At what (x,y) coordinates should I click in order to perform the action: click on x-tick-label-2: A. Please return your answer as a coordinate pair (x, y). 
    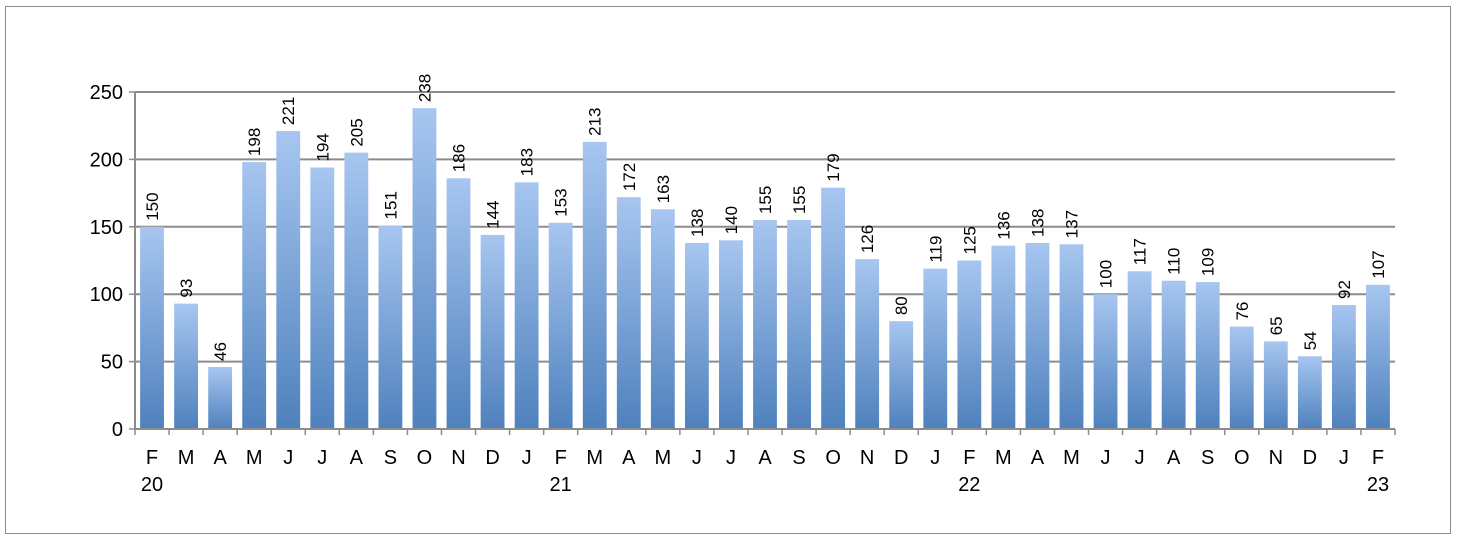
    Looking at the image, I should click on (220, 458).